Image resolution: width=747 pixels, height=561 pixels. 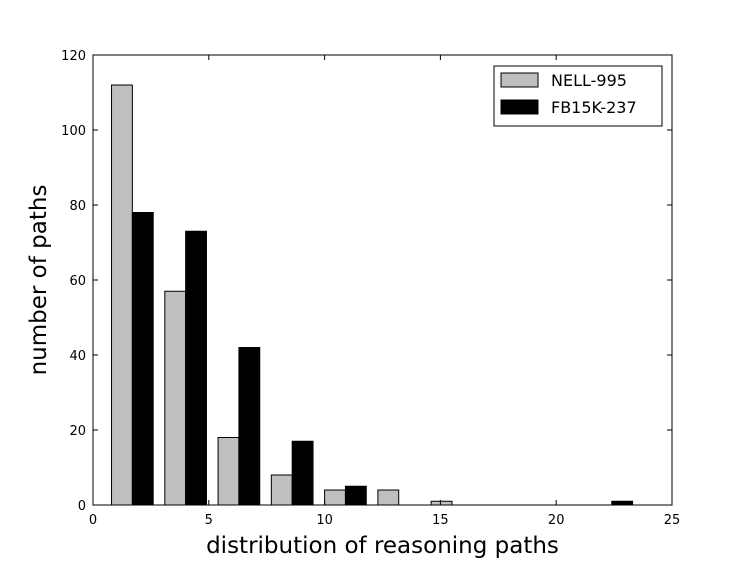 What do you see at coordinates (578, 96) in the screenshot?
I see `legend: NELL-995 FB15K-237` at bounding box center [578, 96].